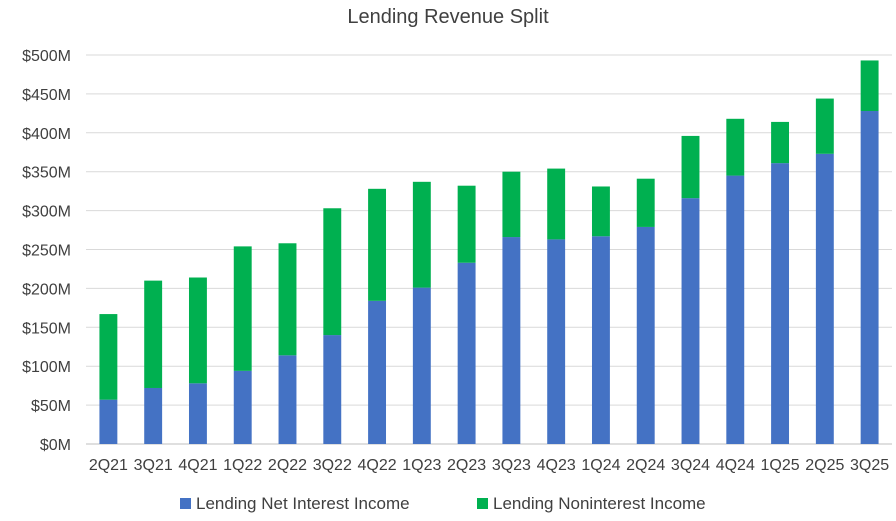 The width and height of the screenshot is (896, 521). I want to click on y-tick-label: $450M, so click(46, 95).